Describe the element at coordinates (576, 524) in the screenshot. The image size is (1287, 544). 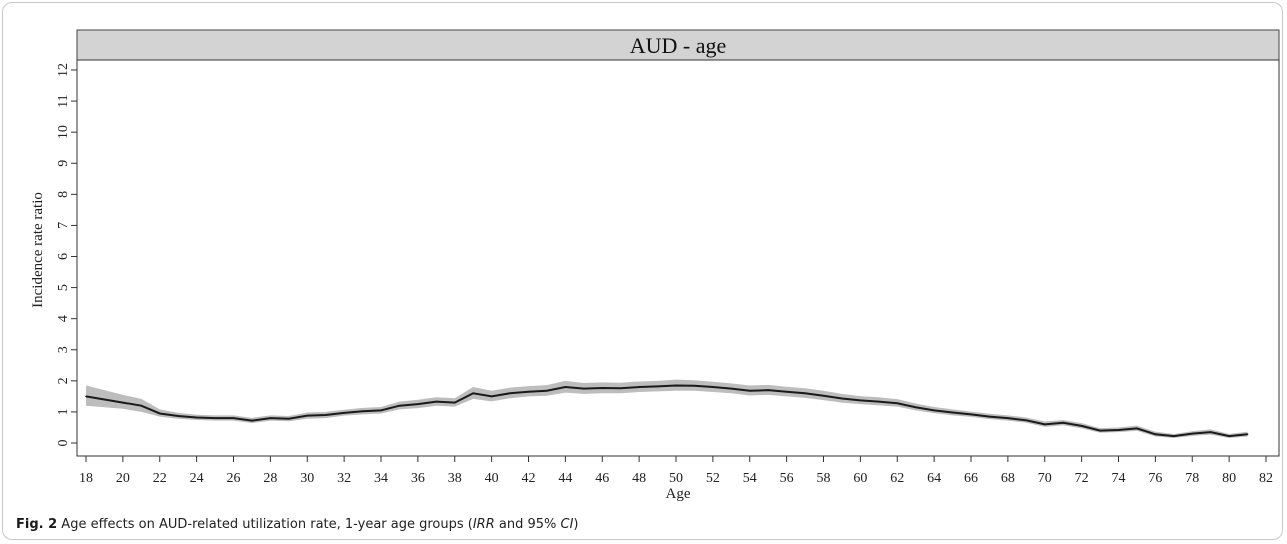
I see `caption-text-after: )` at that location.